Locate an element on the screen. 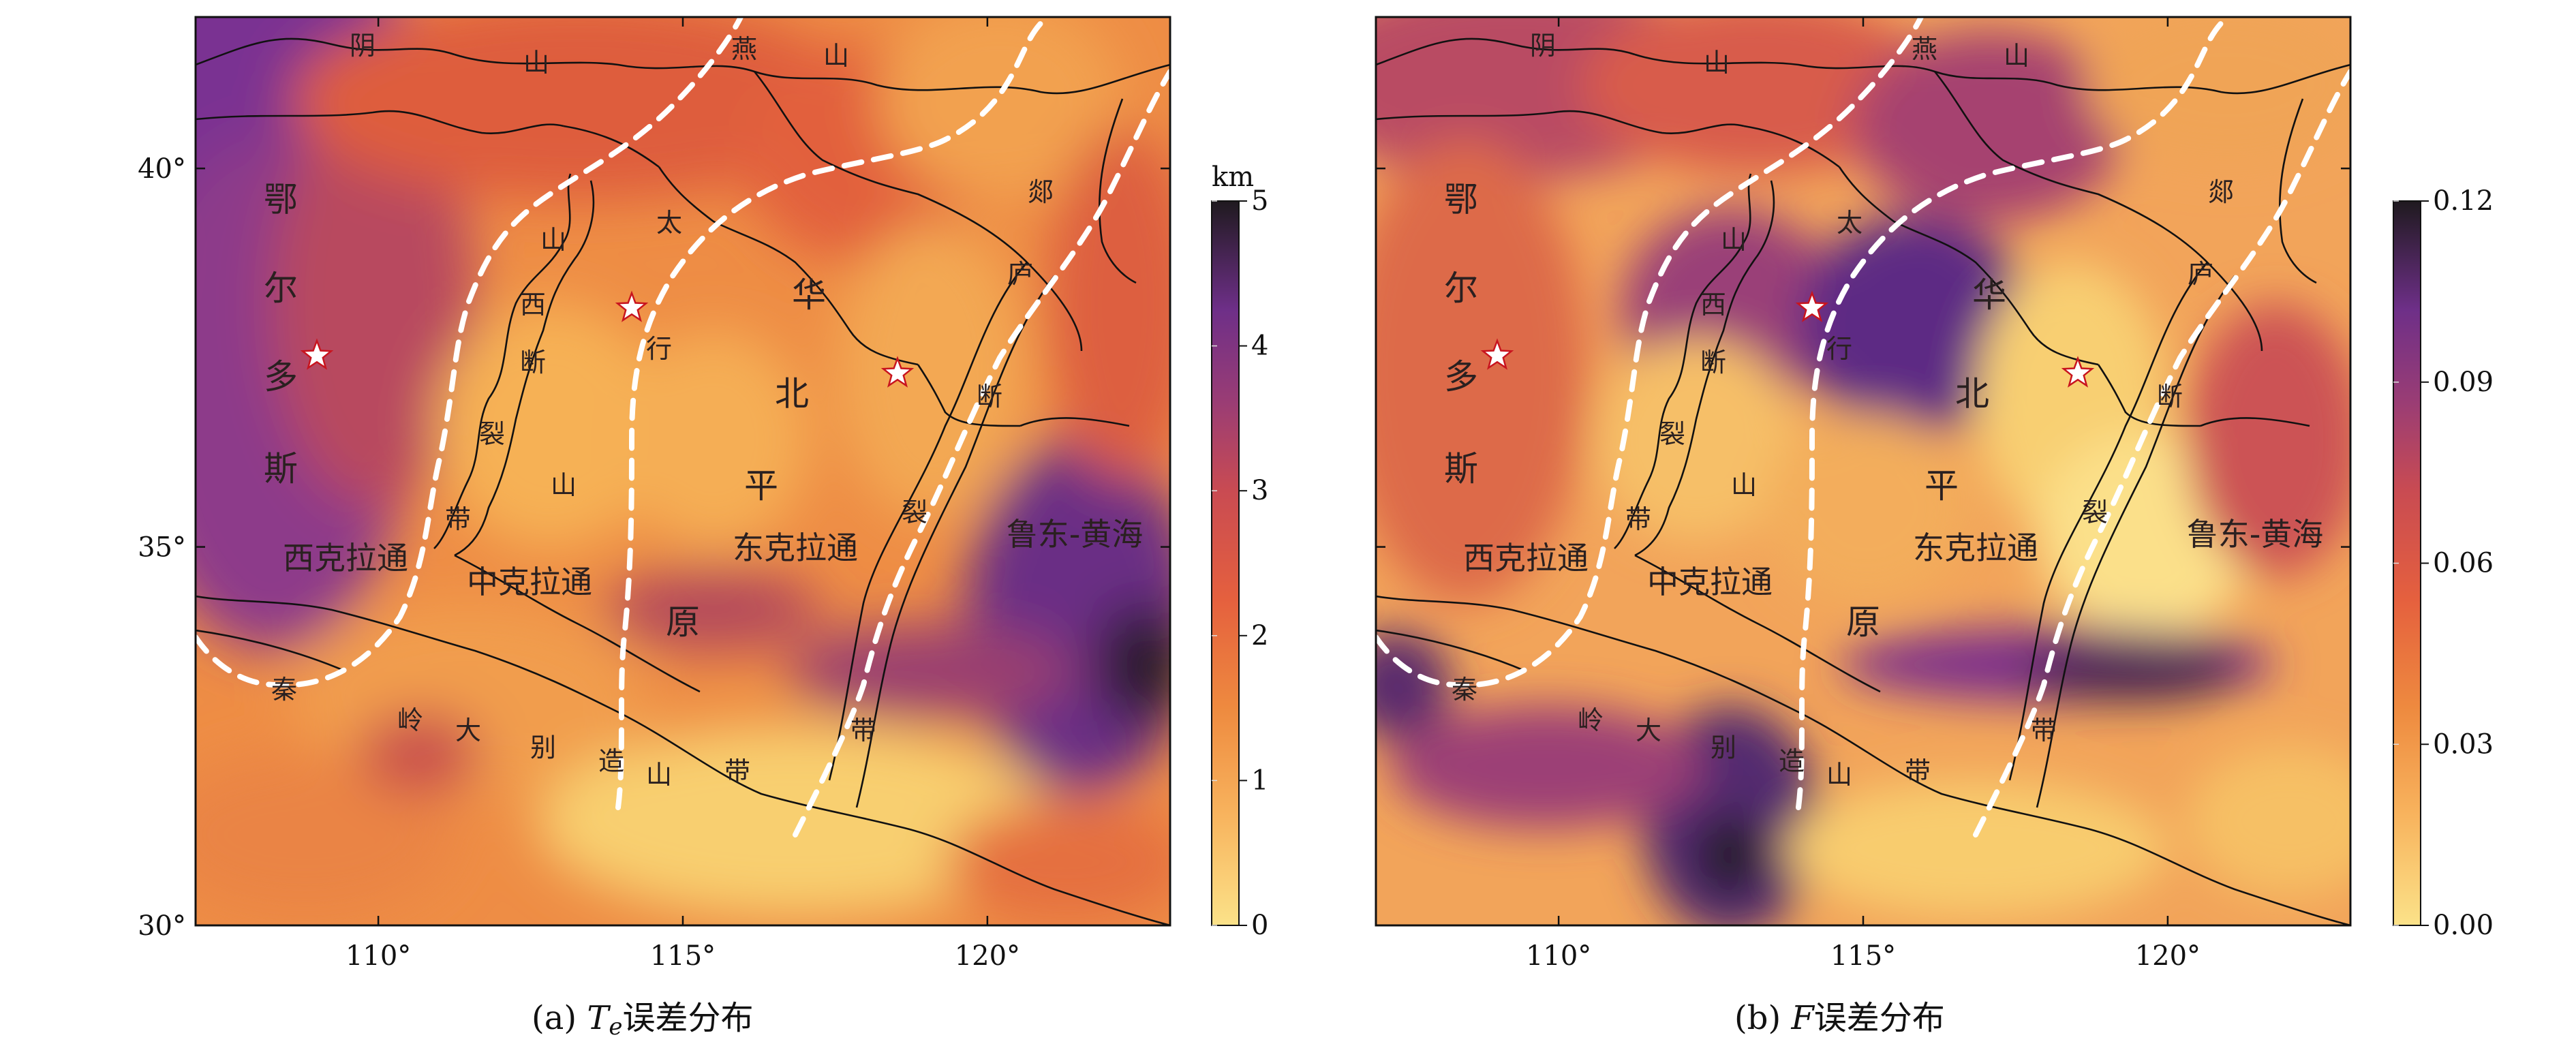 This screenshot has height=1046, width=2576. map-label-qinling: 大 is located at coordinates (1648, 730).